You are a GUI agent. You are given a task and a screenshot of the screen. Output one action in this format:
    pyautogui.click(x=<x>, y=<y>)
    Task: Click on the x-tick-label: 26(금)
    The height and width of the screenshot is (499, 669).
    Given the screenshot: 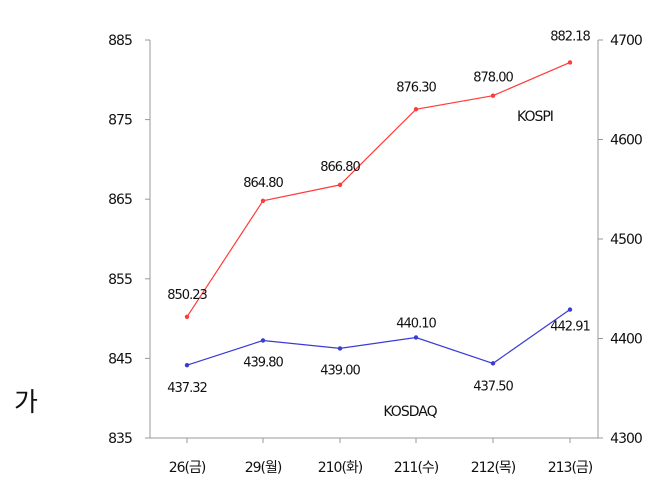 What is the action you would take?
    pyautogui.click(x=187, y=468)
    